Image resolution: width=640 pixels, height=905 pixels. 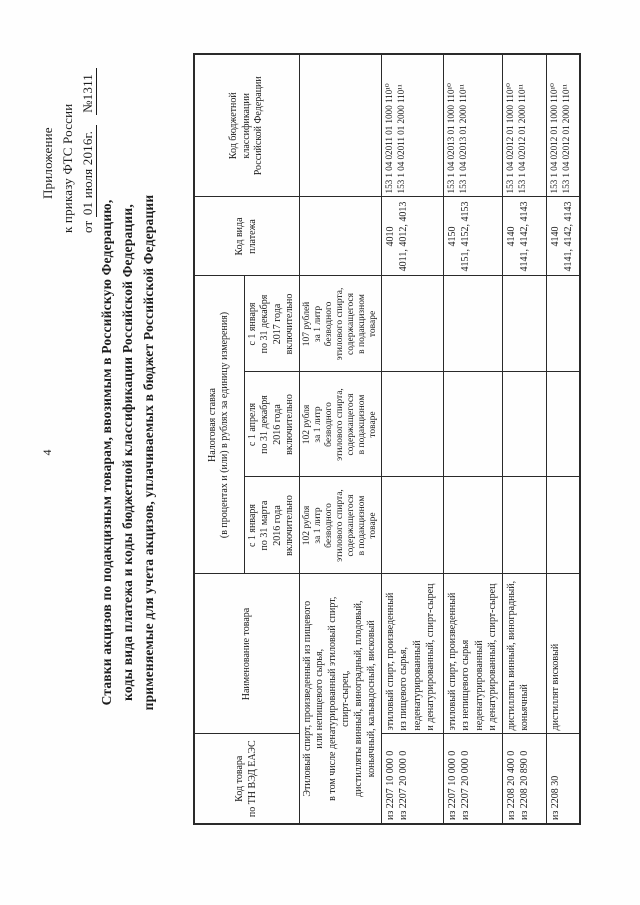 What do you see at coordinates (524, 779) in the screenshot?
I see `product-code-cell: из 2208 20 400 0 из 2208 20 890 0` at bounding box center [524, 779].